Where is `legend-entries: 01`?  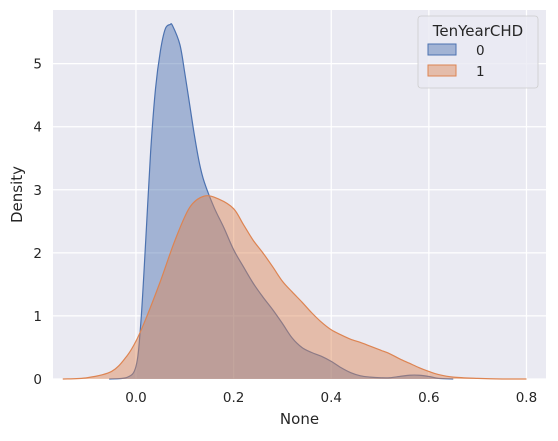
legend-entries: 01 is located at coordinates (456, 61).